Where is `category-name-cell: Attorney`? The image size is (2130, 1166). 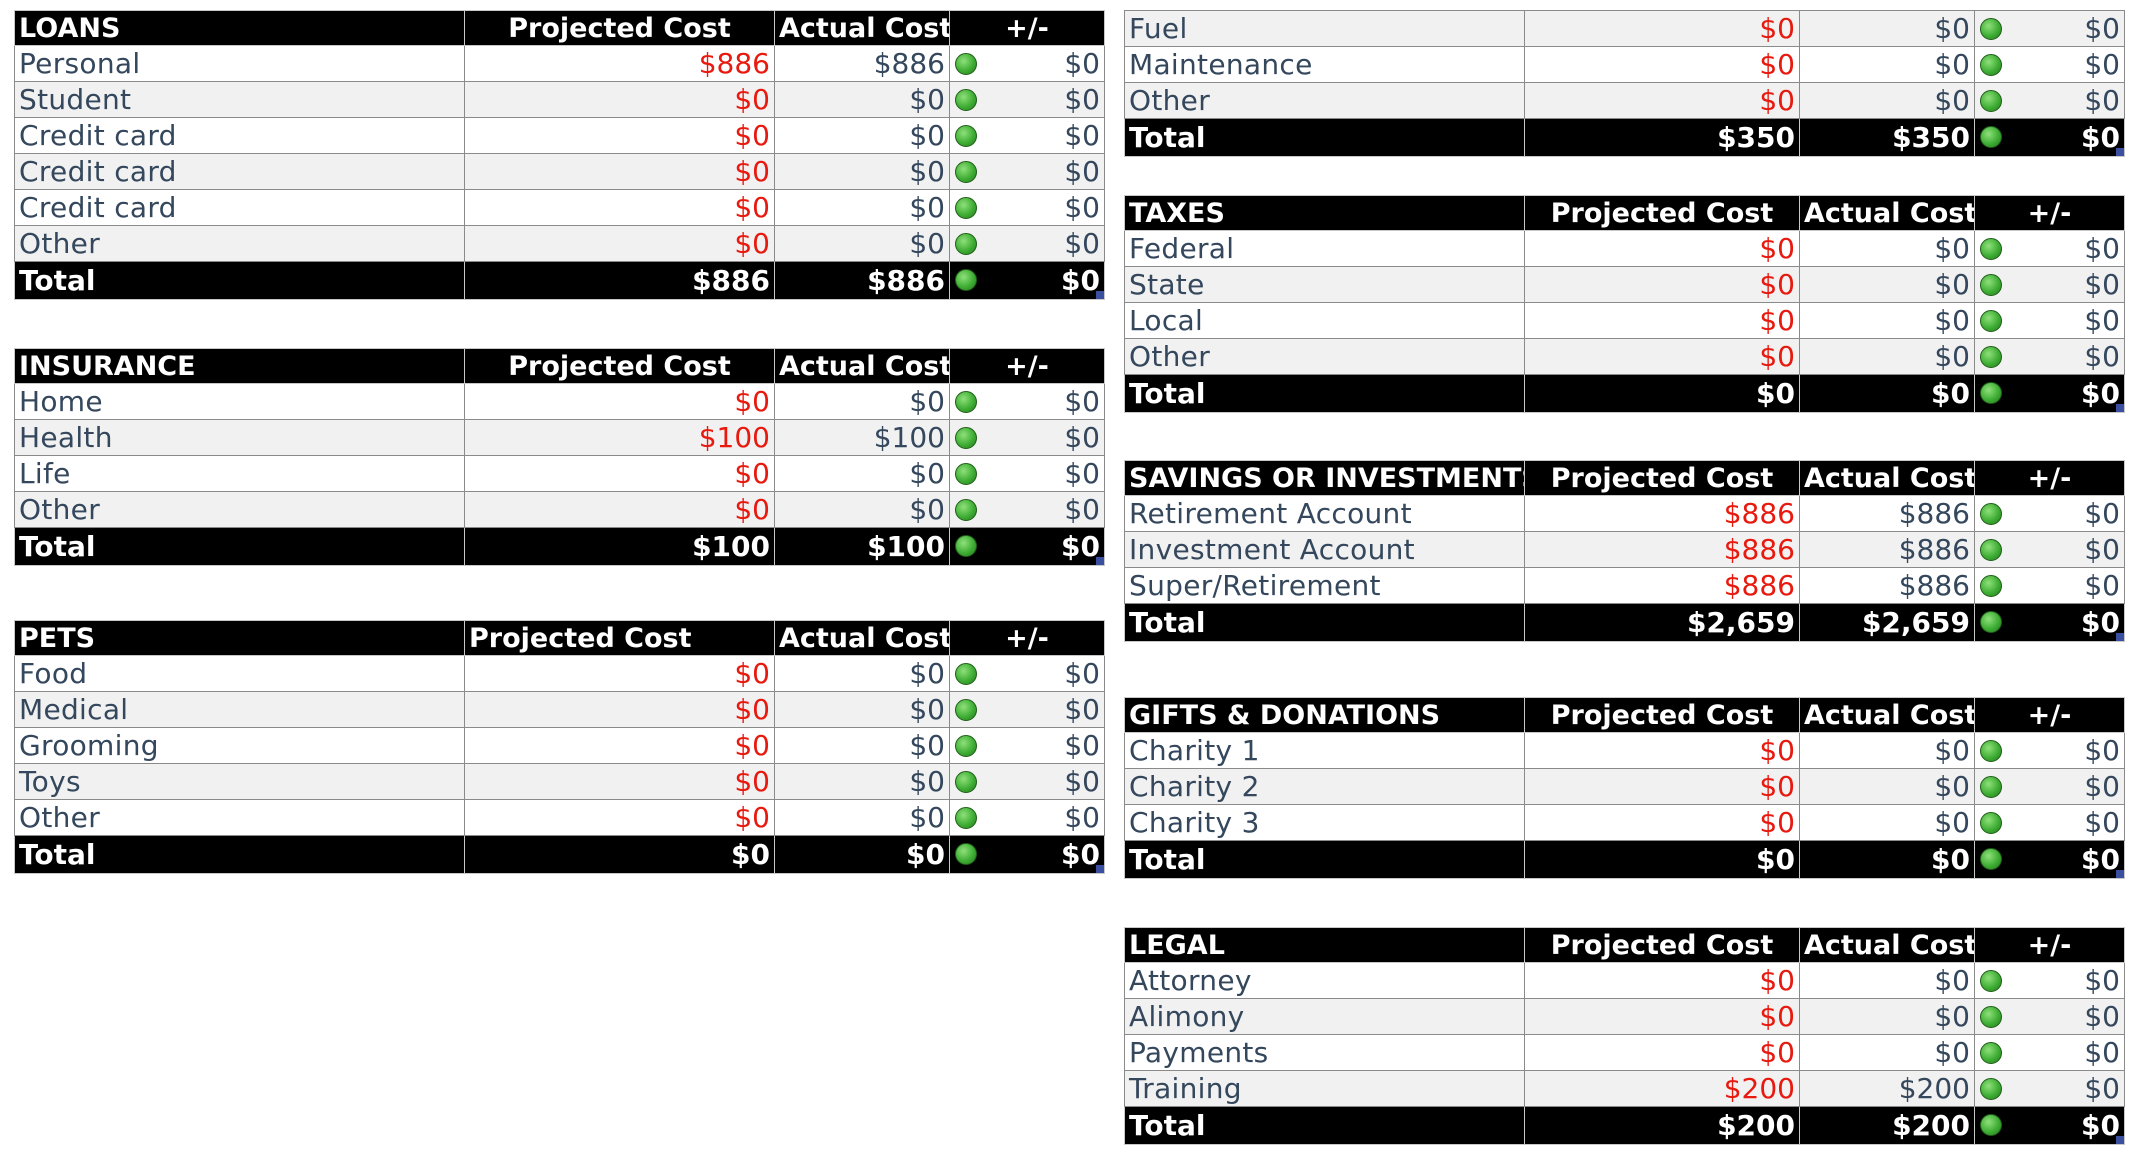
category-name-cell: Attorney is located at coordinates (1324, 980).